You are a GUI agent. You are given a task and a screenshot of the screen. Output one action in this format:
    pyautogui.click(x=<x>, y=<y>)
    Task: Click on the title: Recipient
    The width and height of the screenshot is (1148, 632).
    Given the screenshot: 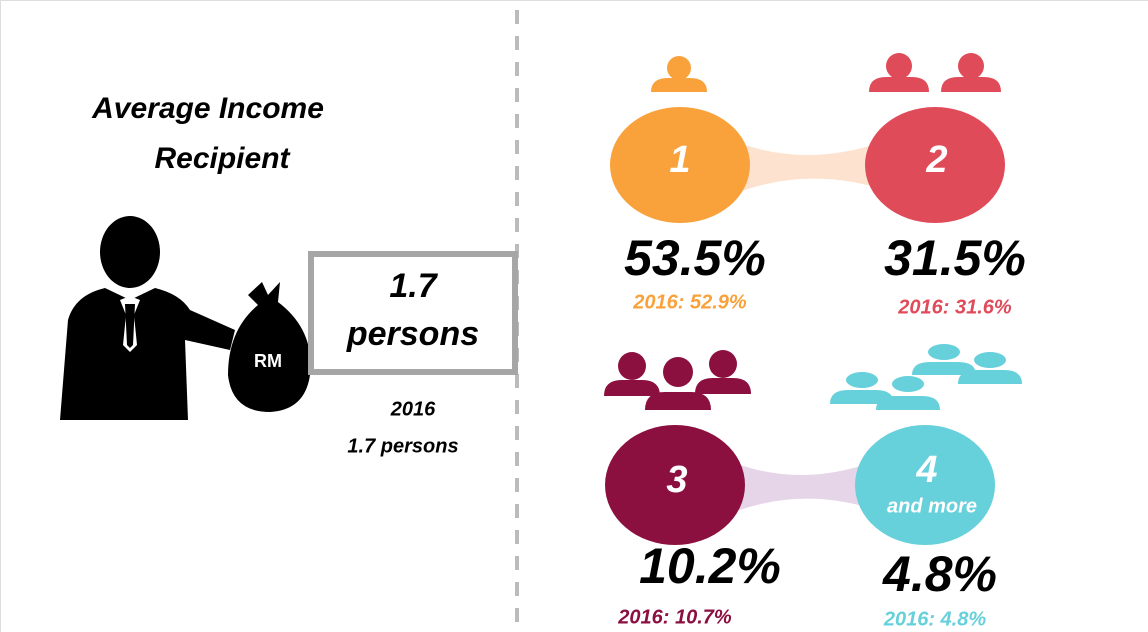 What is the action you would take?
    pyautogui.click(x=222, y=158)
    